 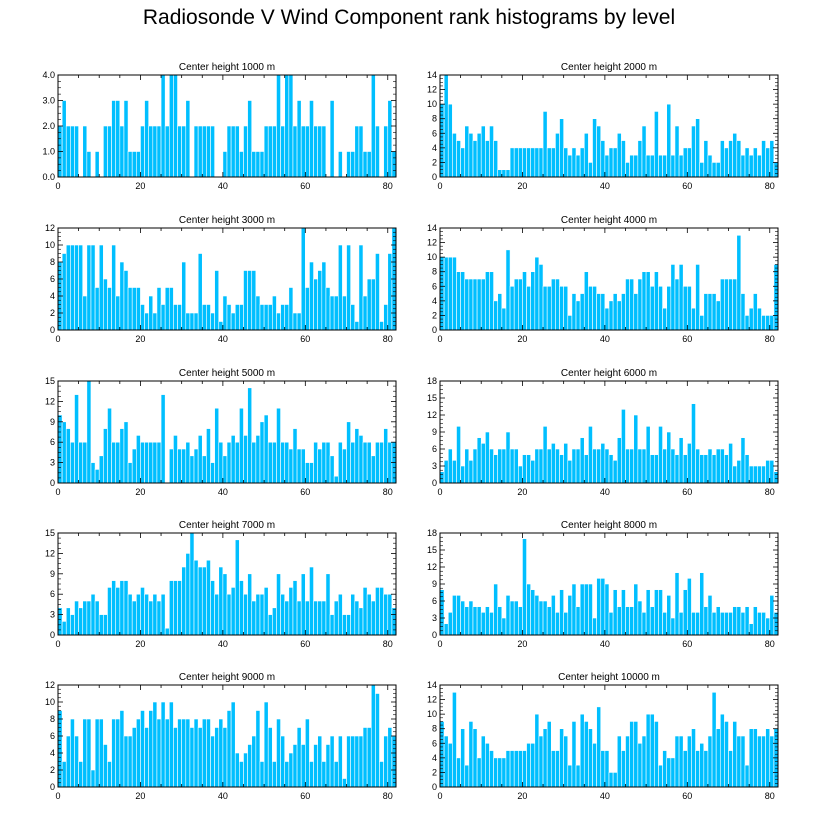 I want to click on y-tick-label: 9, so click(x=434, y=584).